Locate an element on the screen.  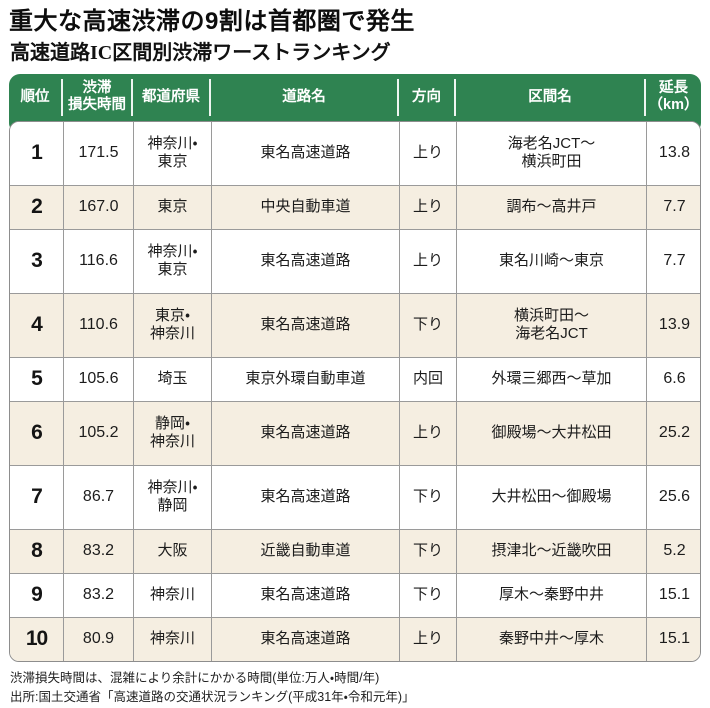
cell-length: 13.9 is located at coordinates (674, 325).